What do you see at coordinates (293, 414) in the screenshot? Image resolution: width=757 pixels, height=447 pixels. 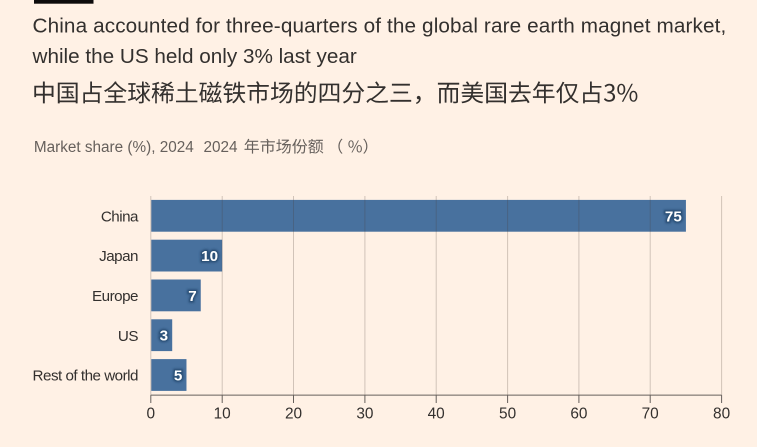 I see `svg-text: 20` at bounding box center [293, 414].